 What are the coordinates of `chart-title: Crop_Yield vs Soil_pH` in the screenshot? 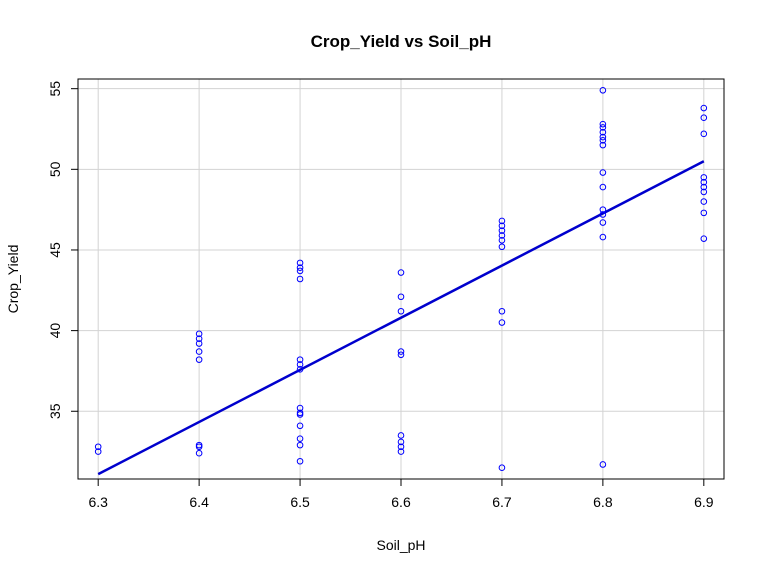 It's located at (401, 41).